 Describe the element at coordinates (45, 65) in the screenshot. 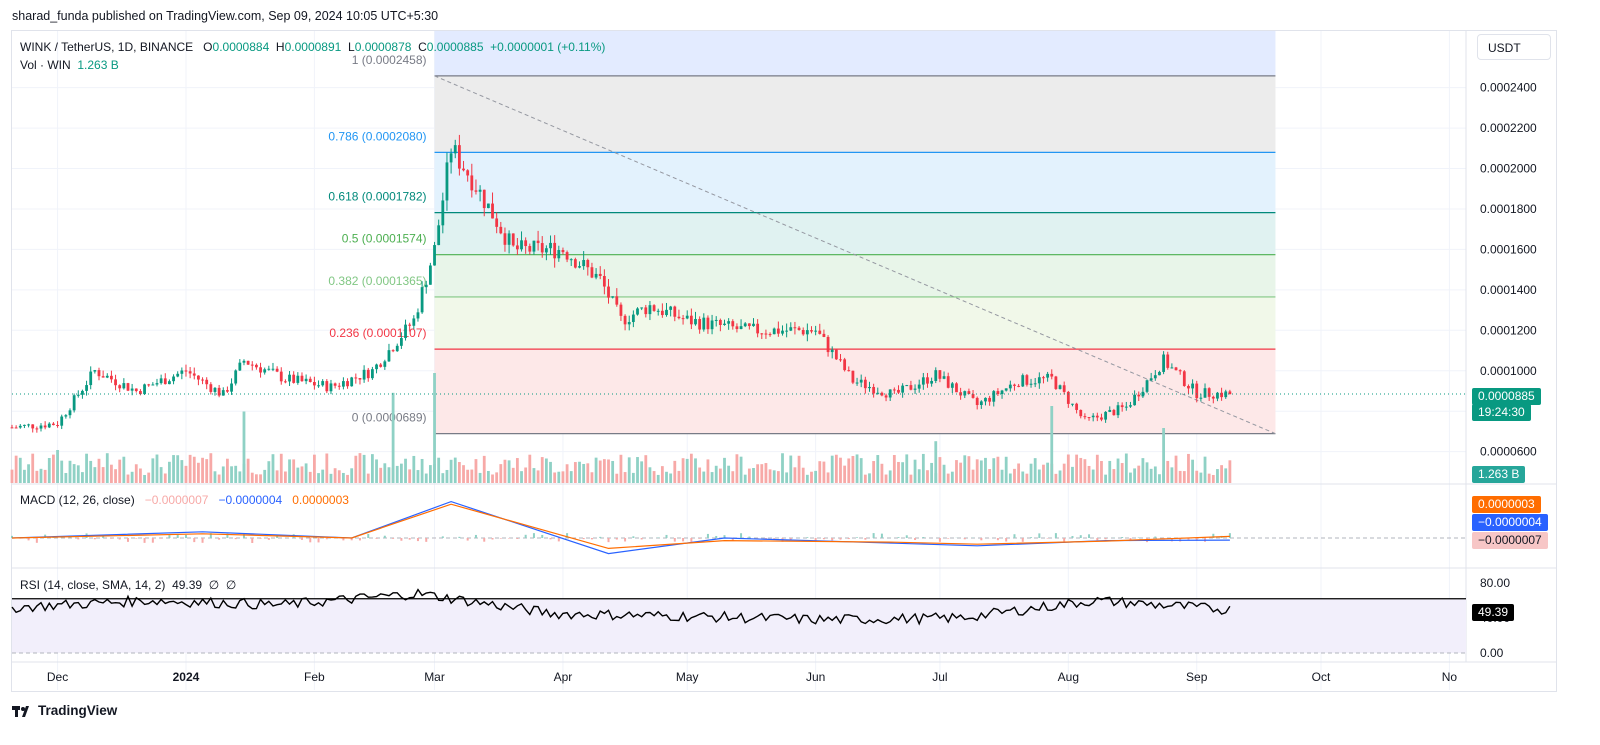

I see `volume-label: Vol · WIN` at that location.